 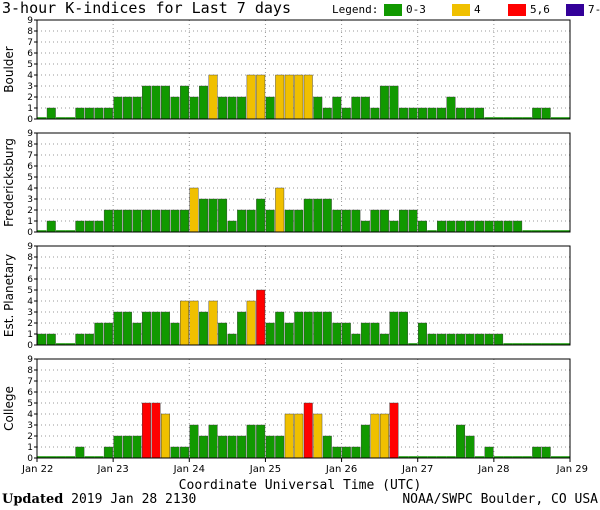 I want to click on y-tick-label-boulder-0: 0, so click(x=30, y=120).